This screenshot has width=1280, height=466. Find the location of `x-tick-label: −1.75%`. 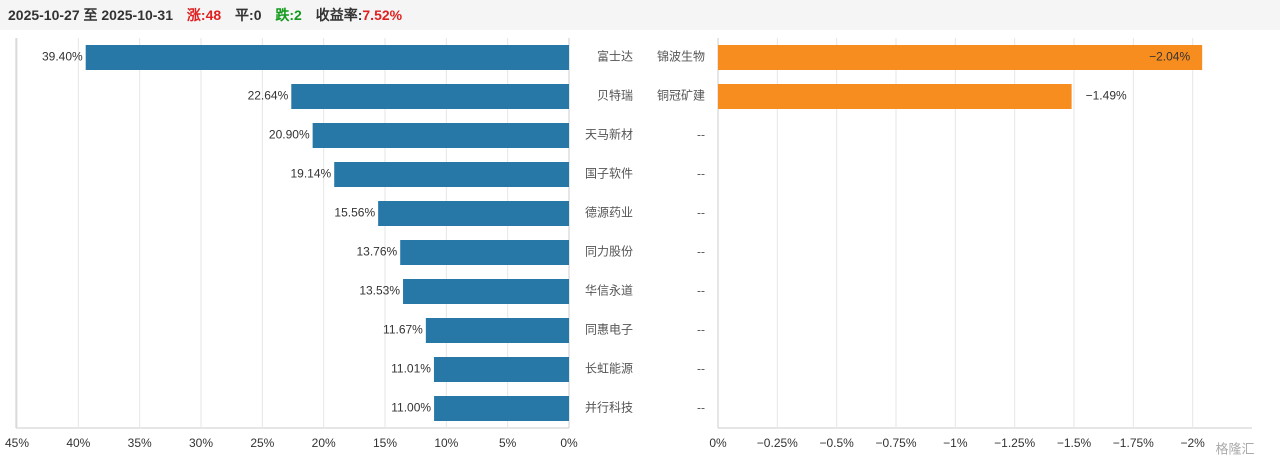

x-tick-label: −1.75% is located at coordinates (1133, 443).